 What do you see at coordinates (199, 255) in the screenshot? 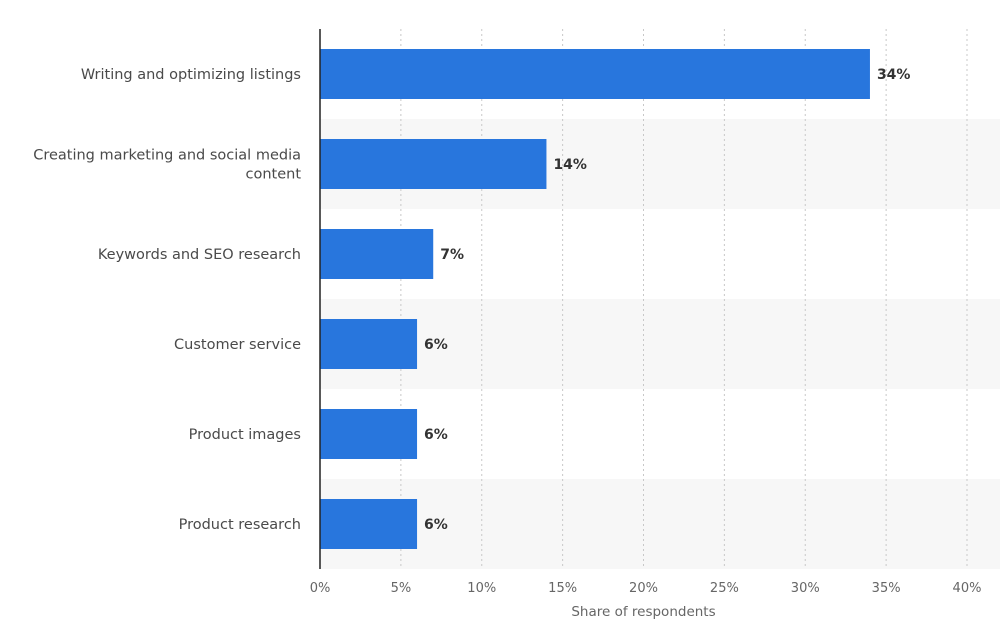
I see `category-label-3: Keywords and SEO research` at bounding box center [199, 255].